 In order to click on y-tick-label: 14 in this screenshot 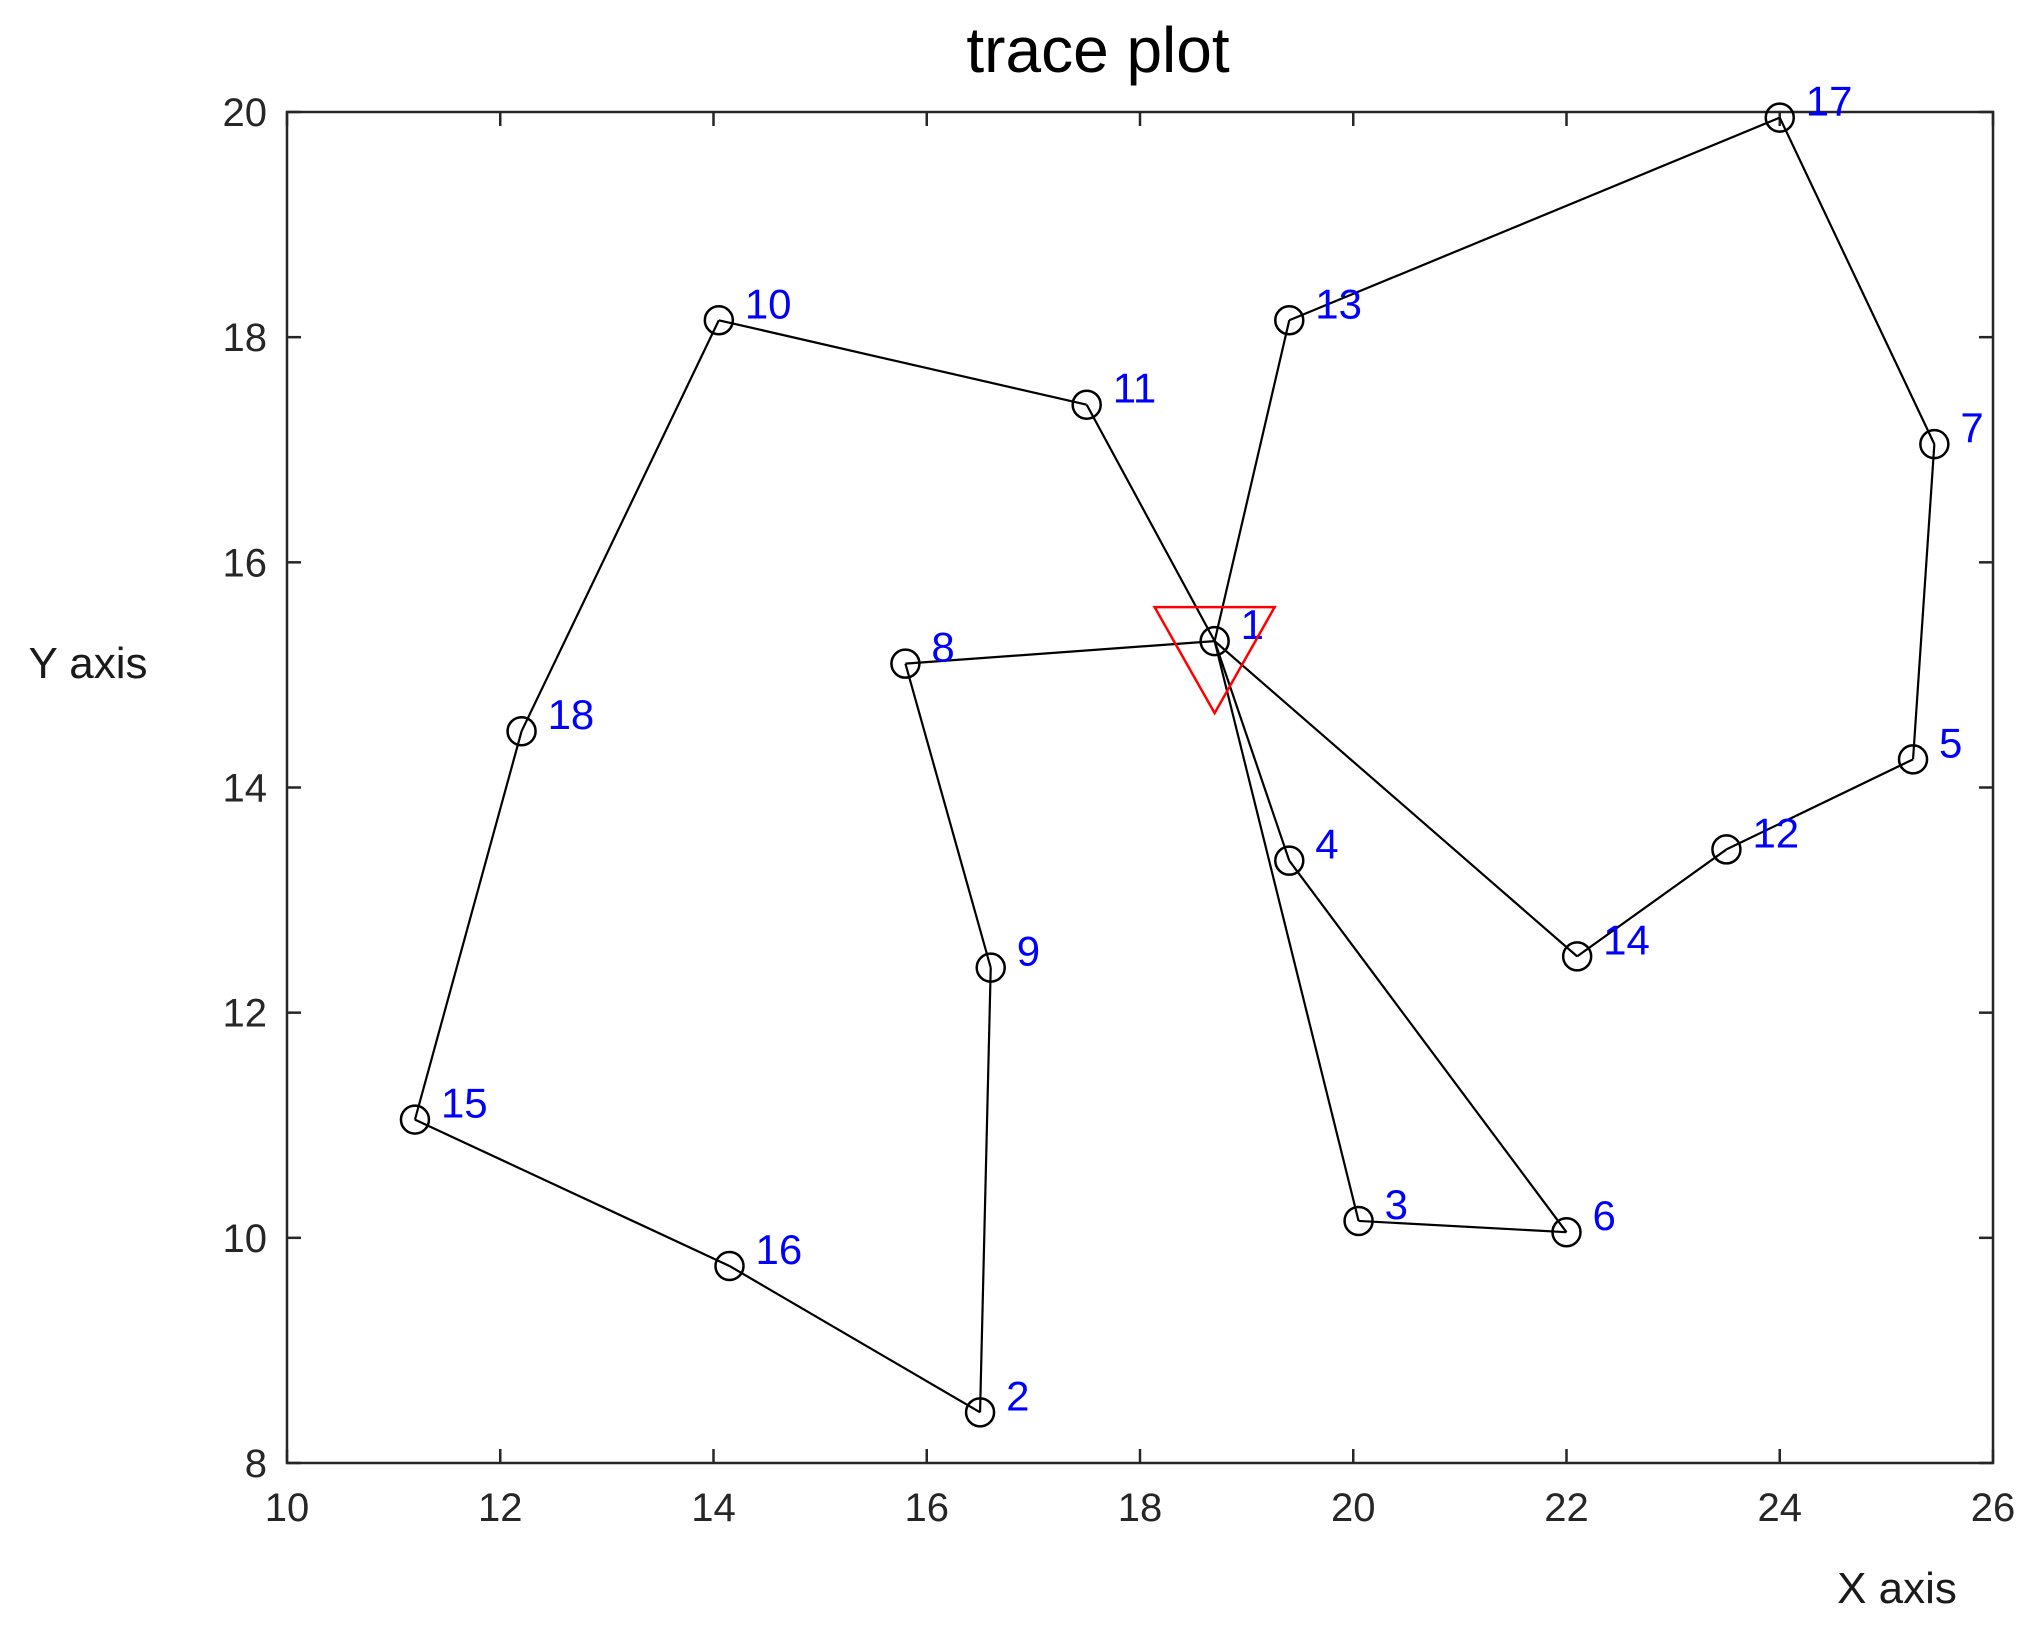, I will do `click(245, 789)`.